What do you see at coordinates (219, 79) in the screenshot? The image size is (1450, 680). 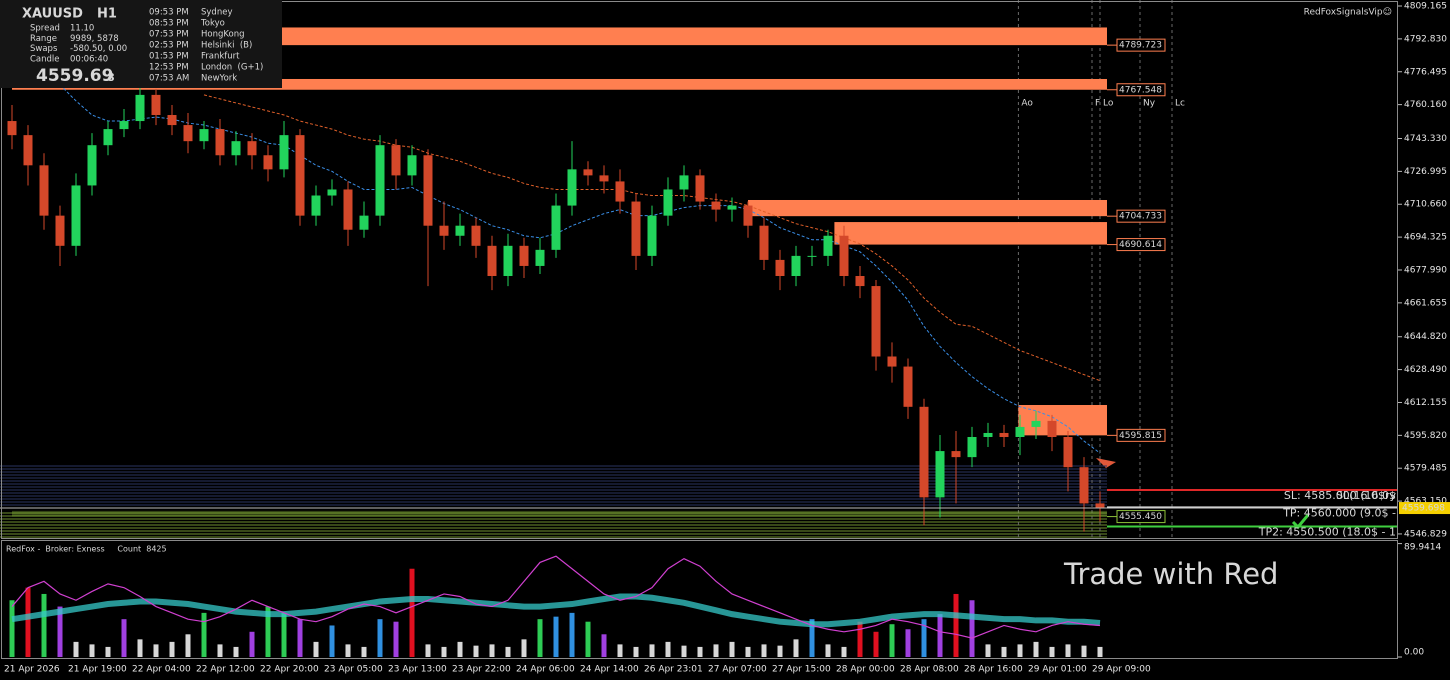 I see `session-name: NewYork` at bounding box center [219, 79].